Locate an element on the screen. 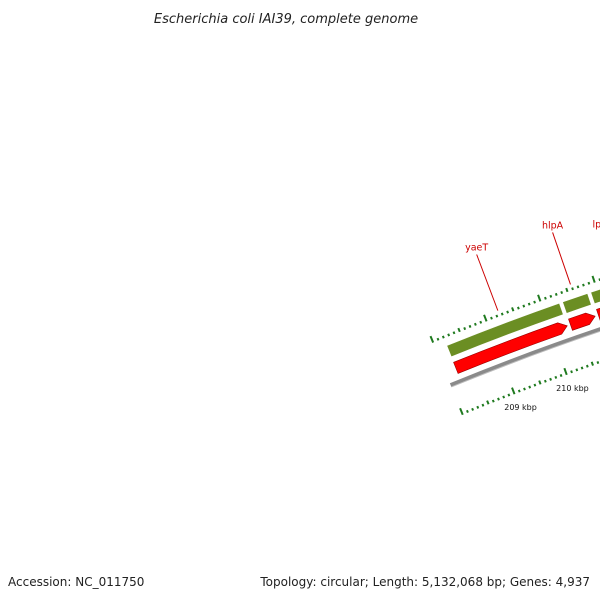  gene-segment-lpxD is located at coordinates (595, 296).